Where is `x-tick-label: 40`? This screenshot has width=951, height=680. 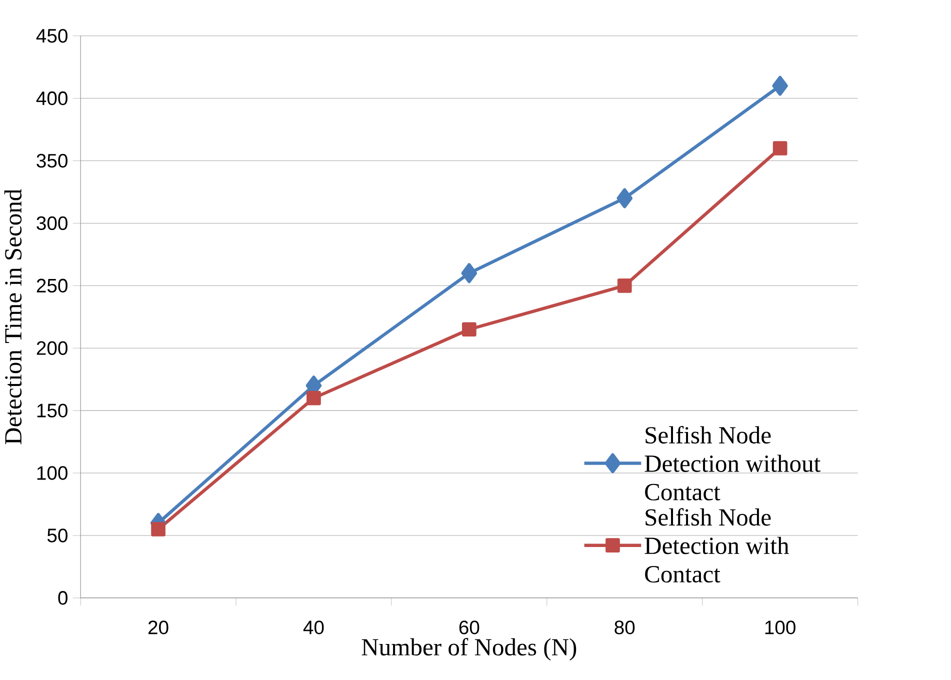 x-tick-label: 40 is located at coordinates (313, 627).